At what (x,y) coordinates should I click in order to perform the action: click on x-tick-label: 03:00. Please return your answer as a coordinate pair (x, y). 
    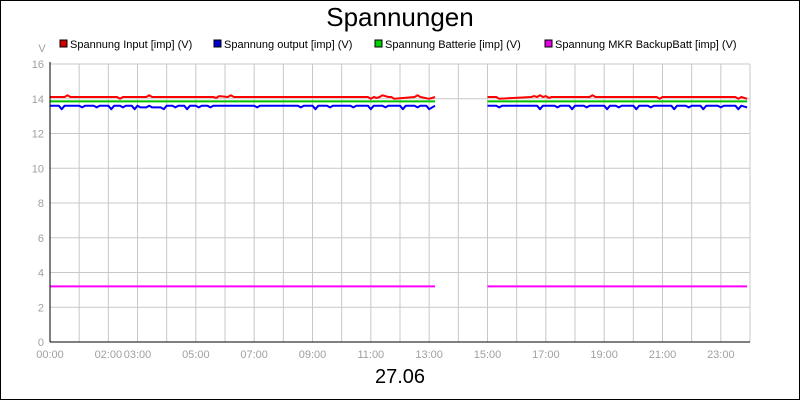
    Looking at the image, I should click on (138, 355).